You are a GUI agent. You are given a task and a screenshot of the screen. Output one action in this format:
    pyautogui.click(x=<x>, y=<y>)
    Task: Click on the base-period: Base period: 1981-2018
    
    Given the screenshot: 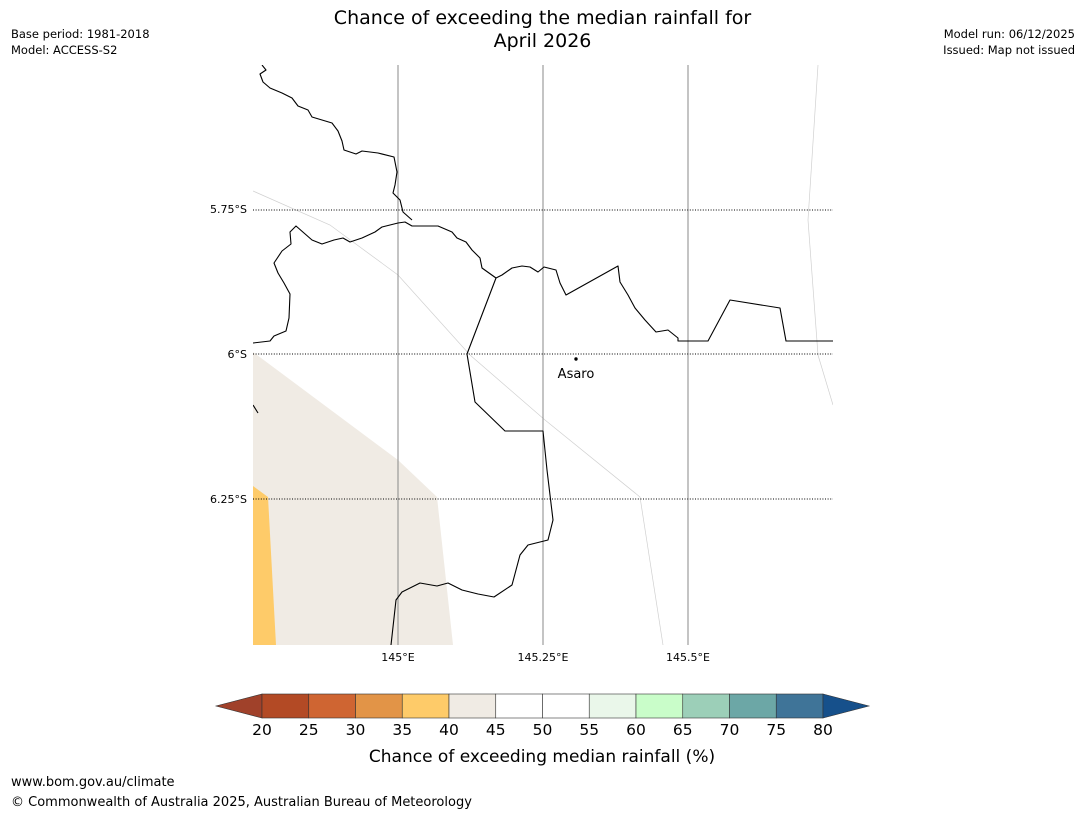 What is the action you would take?
    pyautogui.click(x=80, y=34)
    